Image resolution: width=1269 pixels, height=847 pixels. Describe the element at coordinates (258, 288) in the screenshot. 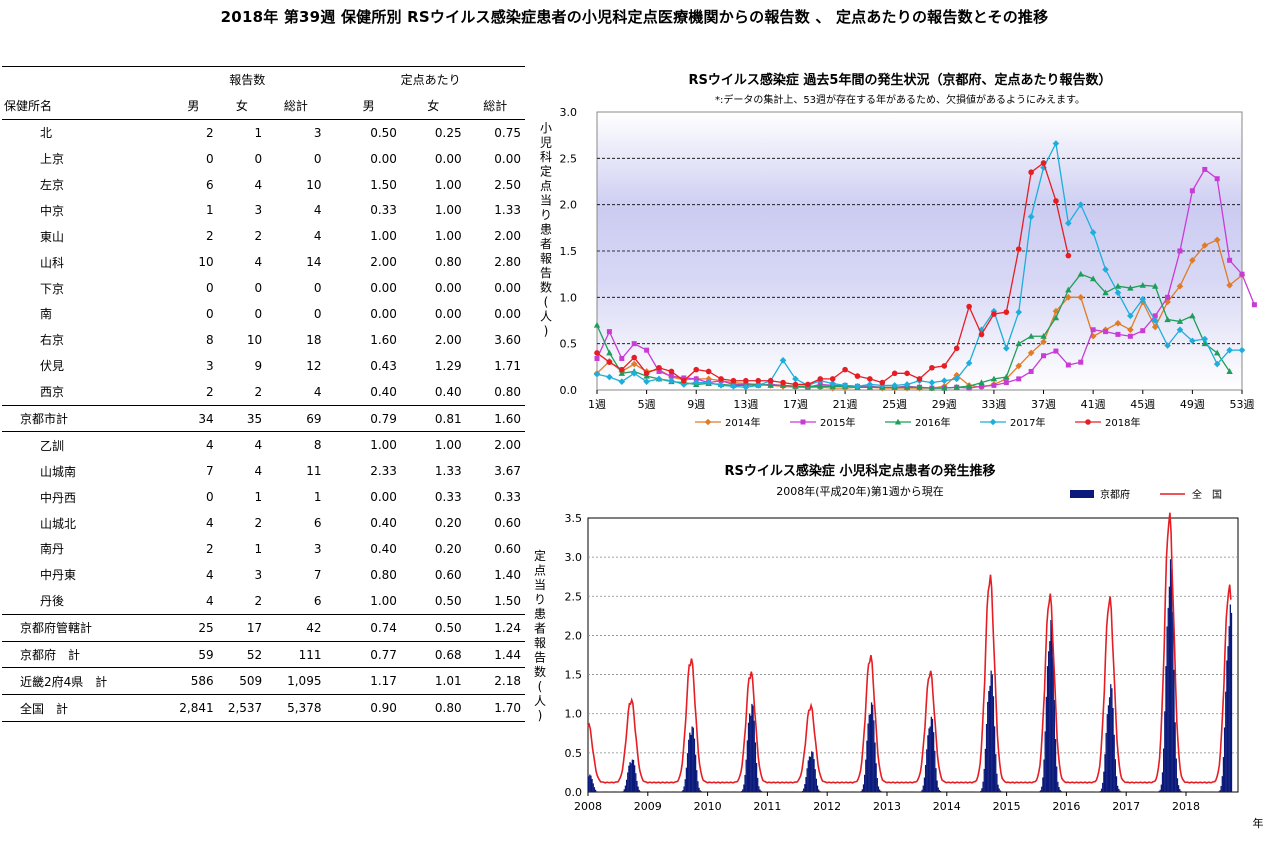

I see `row-value: 0` at that location.